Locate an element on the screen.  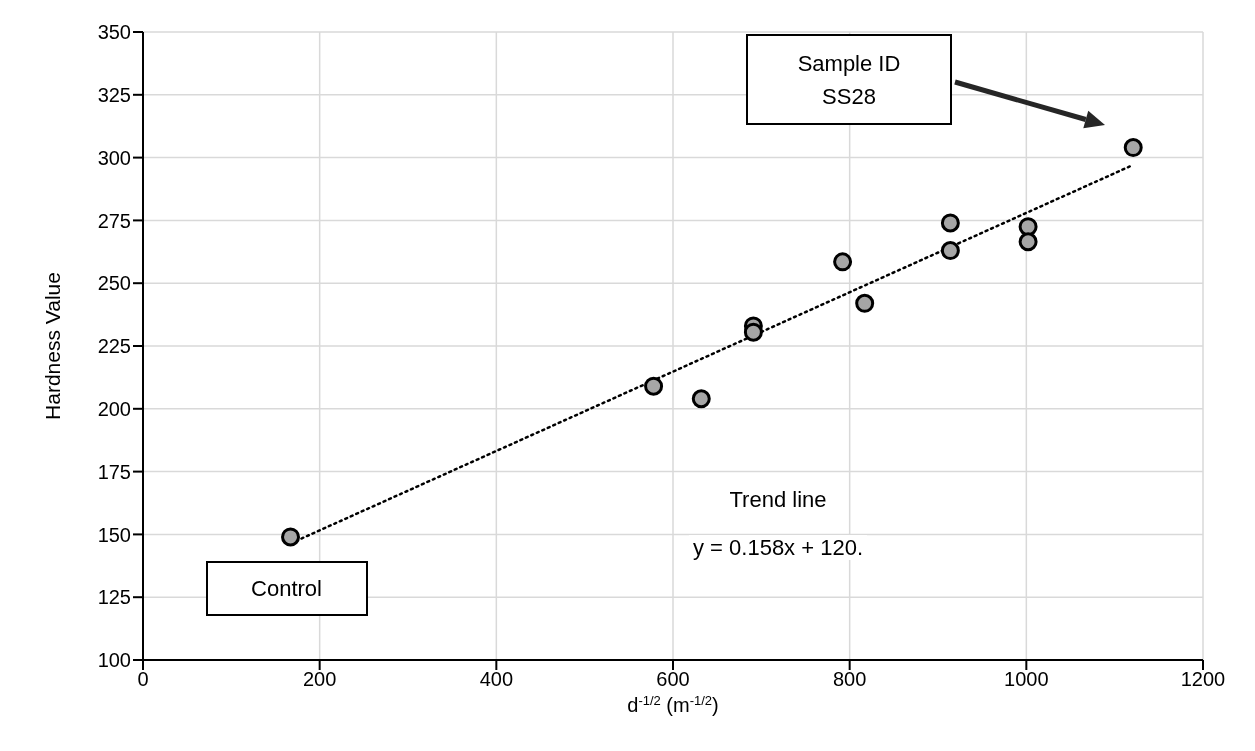
y-axis-title: Hardness Value is located at coordinates (52, 346).